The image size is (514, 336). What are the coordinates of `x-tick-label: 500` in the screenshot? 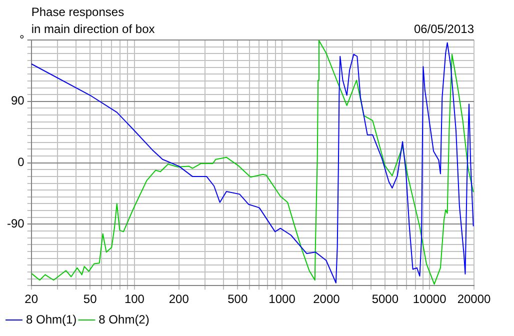 It's located at (238, 299).